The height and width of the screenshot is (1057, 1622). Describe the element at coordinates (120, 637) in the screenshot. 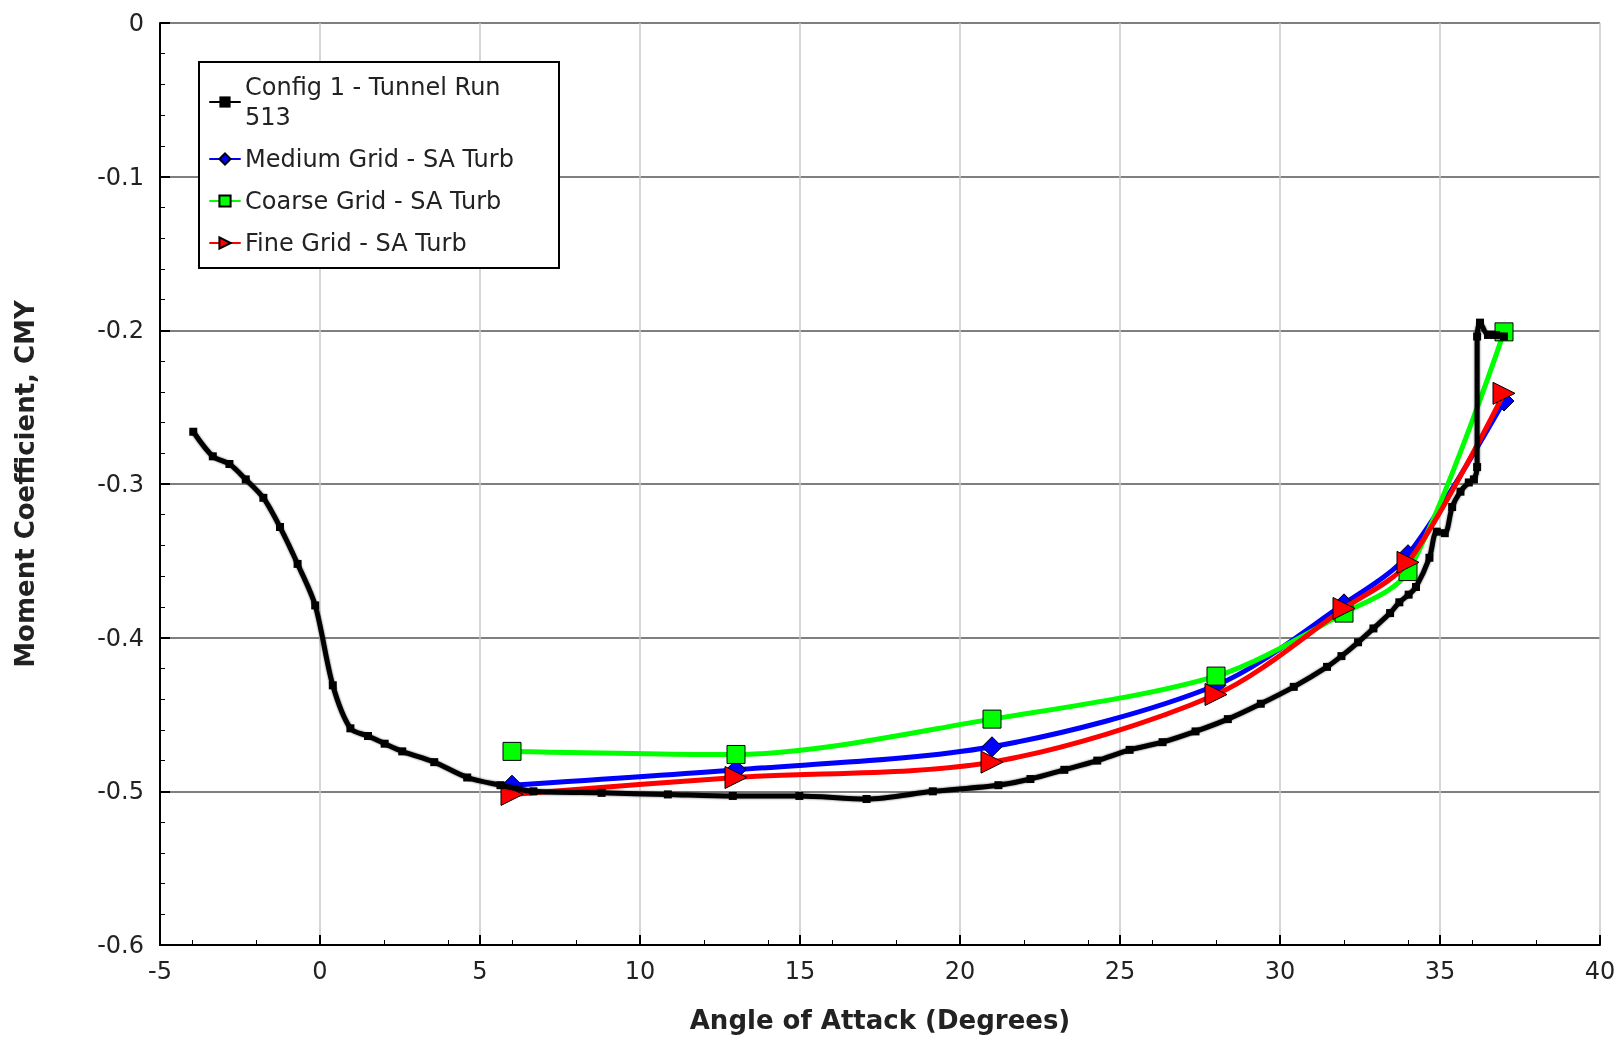

I see `y-tick-label: -0.4` at that location.